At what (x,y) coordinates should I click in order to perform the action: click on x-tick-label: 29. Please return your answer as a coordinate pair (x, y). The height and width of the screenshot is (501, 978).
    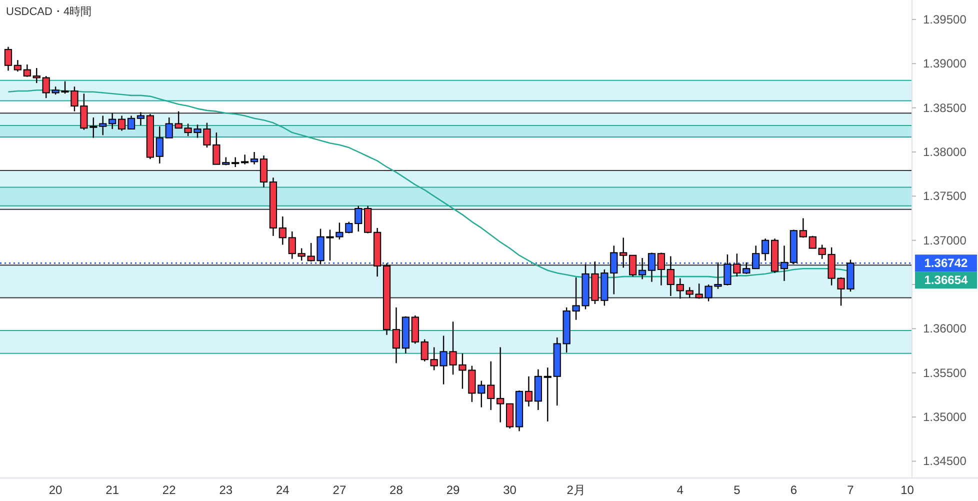
    Looking at the image, I should click on (453, 490).